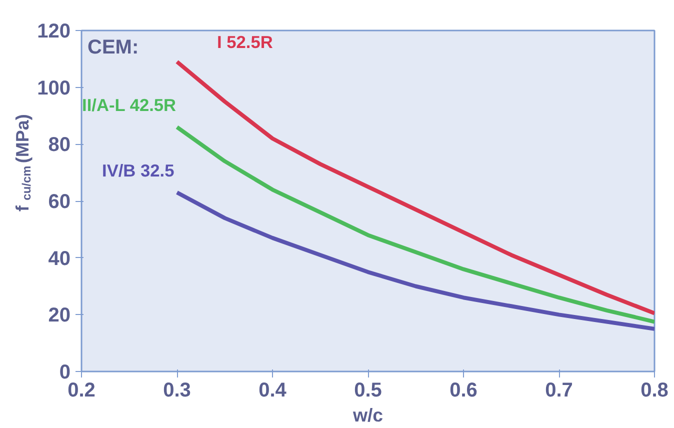 The image size is (674, 428). Describe the element at coordinates (54, 88) in the screenshot. I see `y-tick-label: 100` at that location.